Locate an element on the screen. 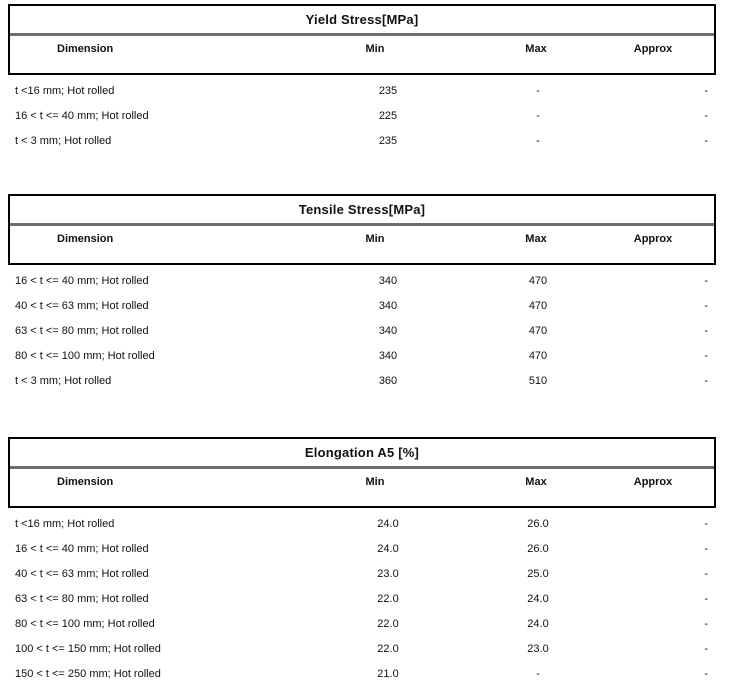 Image resolution: width=731 pixels, height=695 pixels. table-row: 40 < t <= 63 mm; Hot rolled 340 470 - is located at coordinates (362, 305).